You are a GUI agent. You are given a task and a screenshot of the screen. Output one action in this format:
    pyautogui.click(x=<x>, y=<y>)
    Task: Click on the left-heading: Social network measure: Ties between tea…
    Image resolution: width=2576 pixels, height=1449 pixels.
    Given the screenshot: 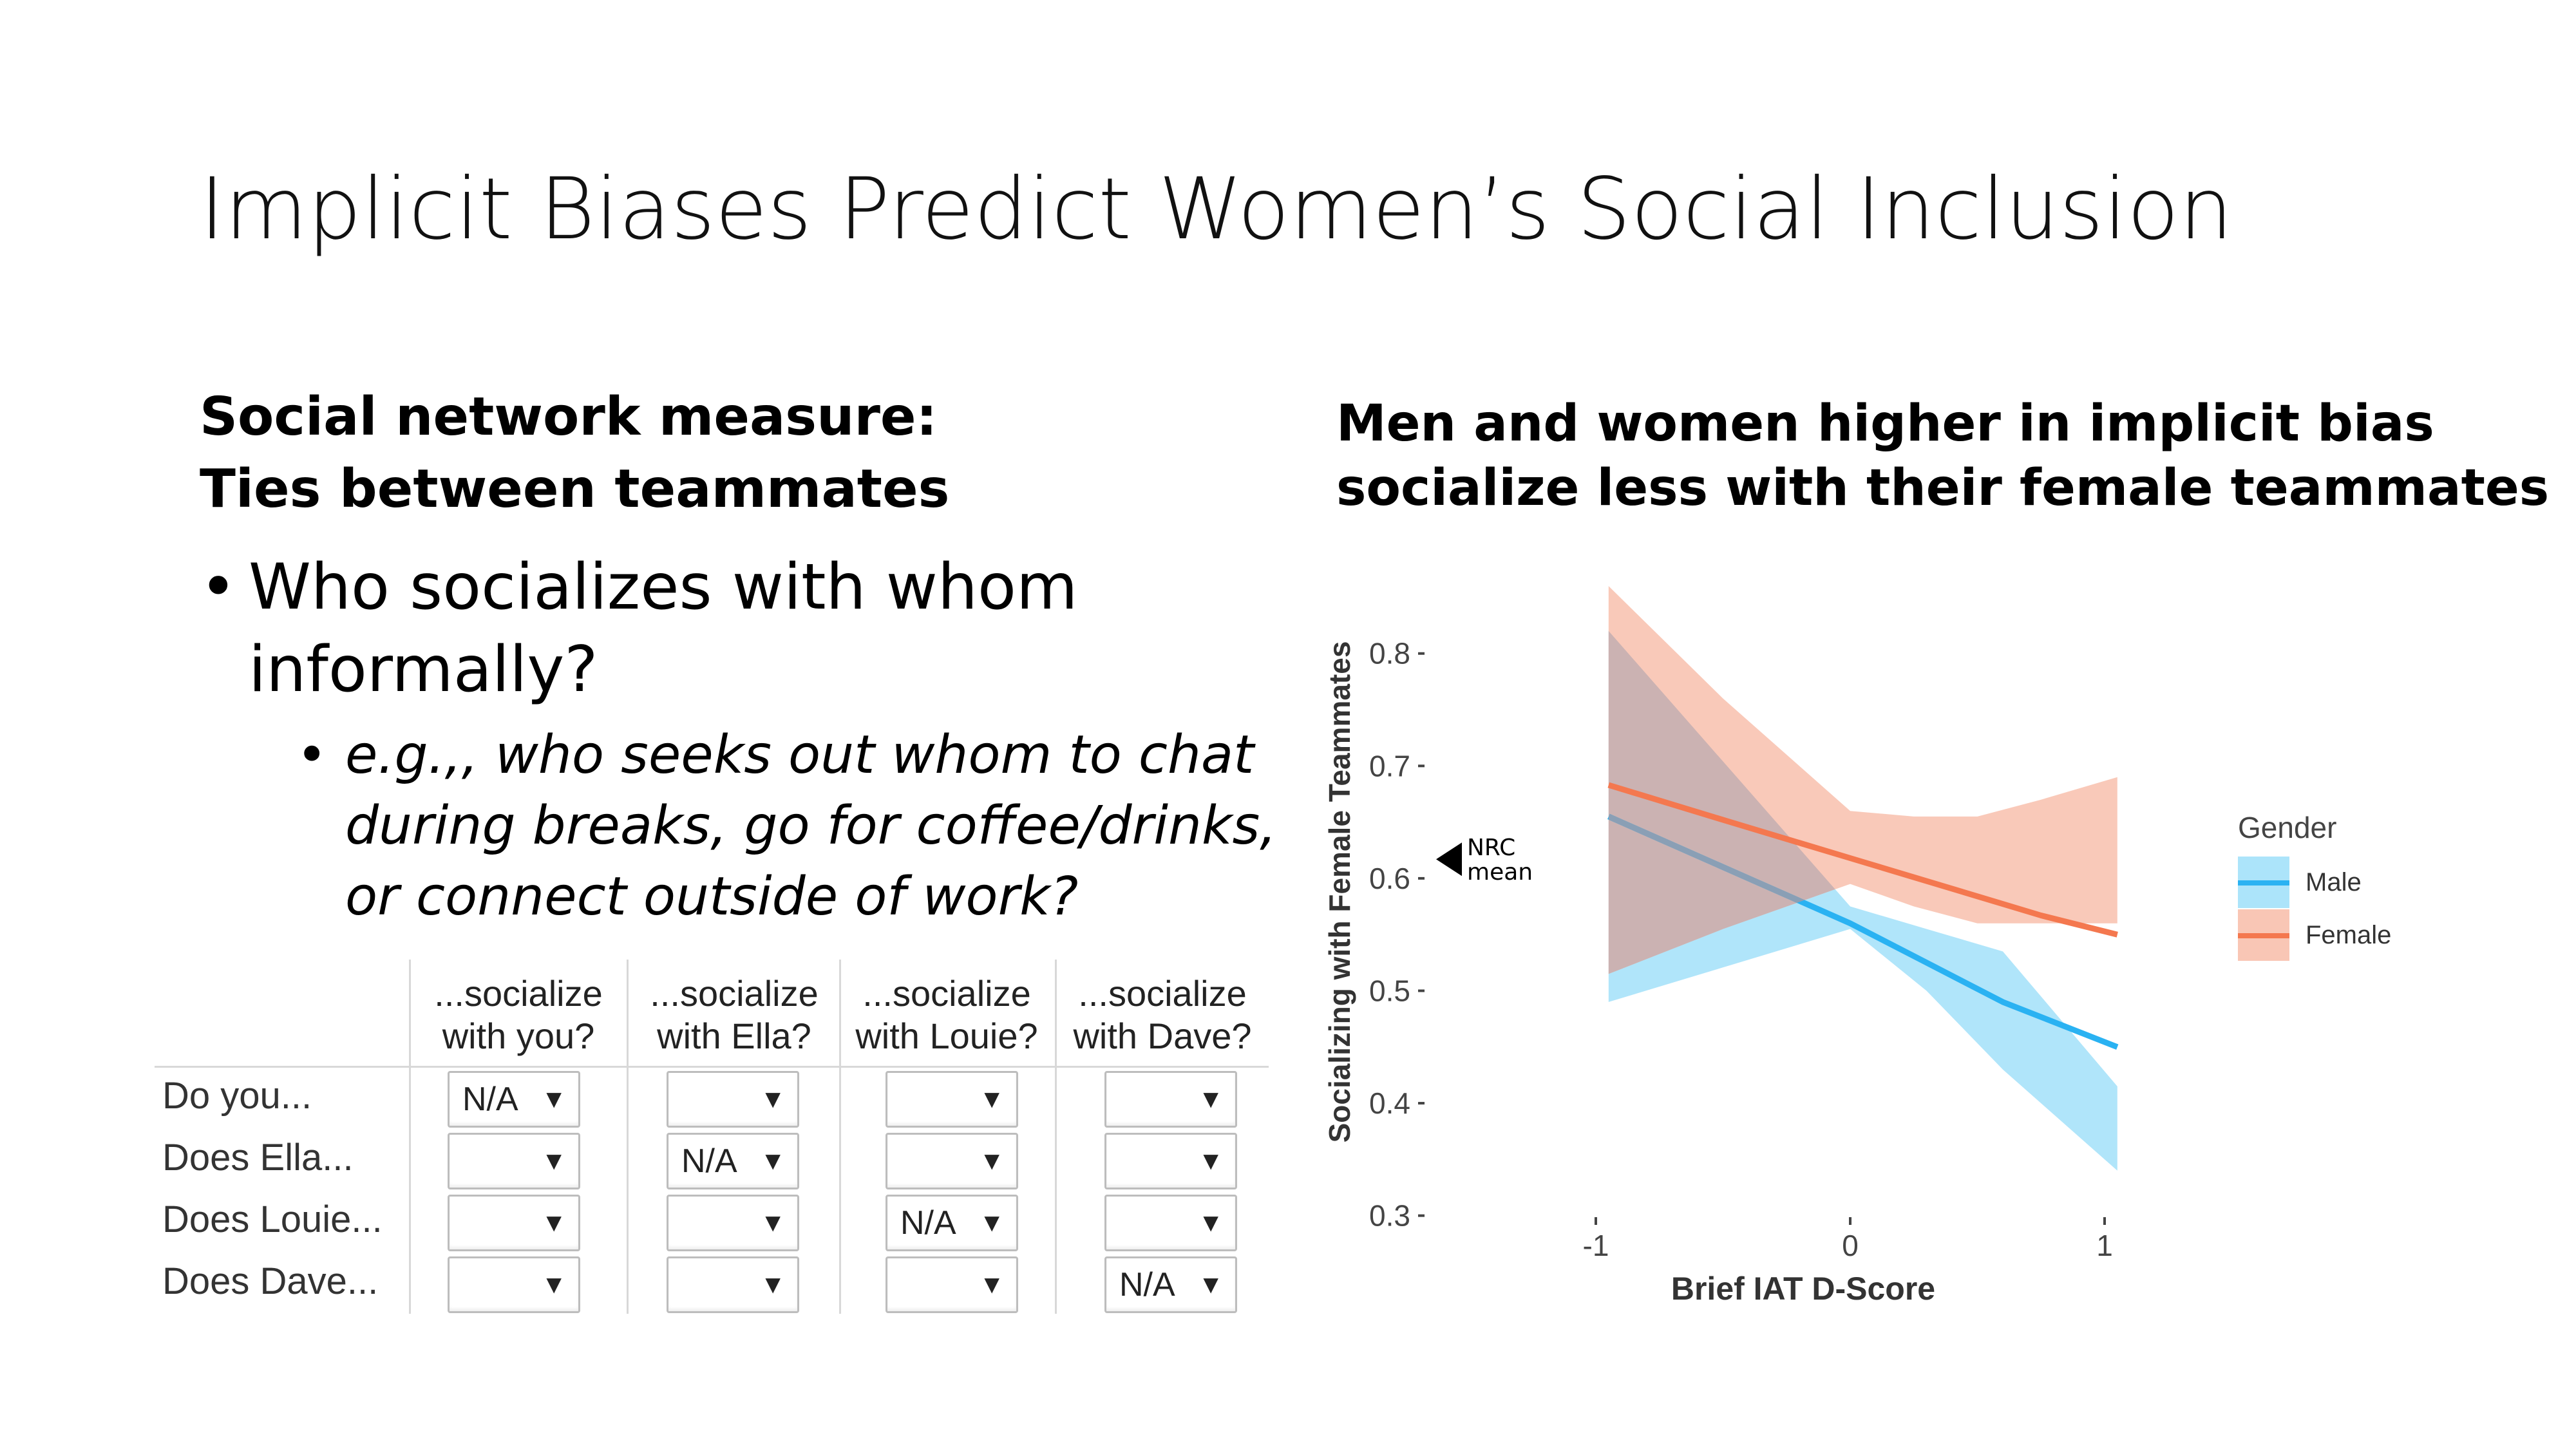 What is the action you would take?
    pyautogui.click(x=574, y=453)
    